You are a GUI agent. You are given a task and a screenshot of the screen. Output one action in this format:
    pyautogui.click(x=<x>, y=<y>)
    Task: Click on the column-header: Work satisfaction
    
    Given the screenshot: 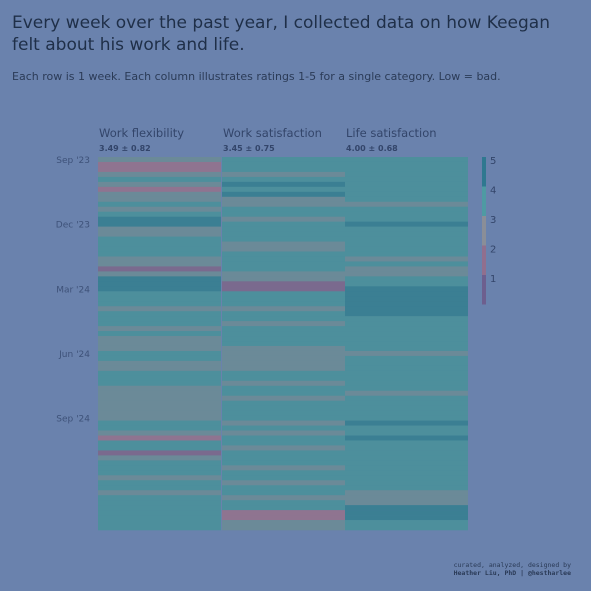 What is the action you would take?
    pyautogui.click(x=272, y=133)
    